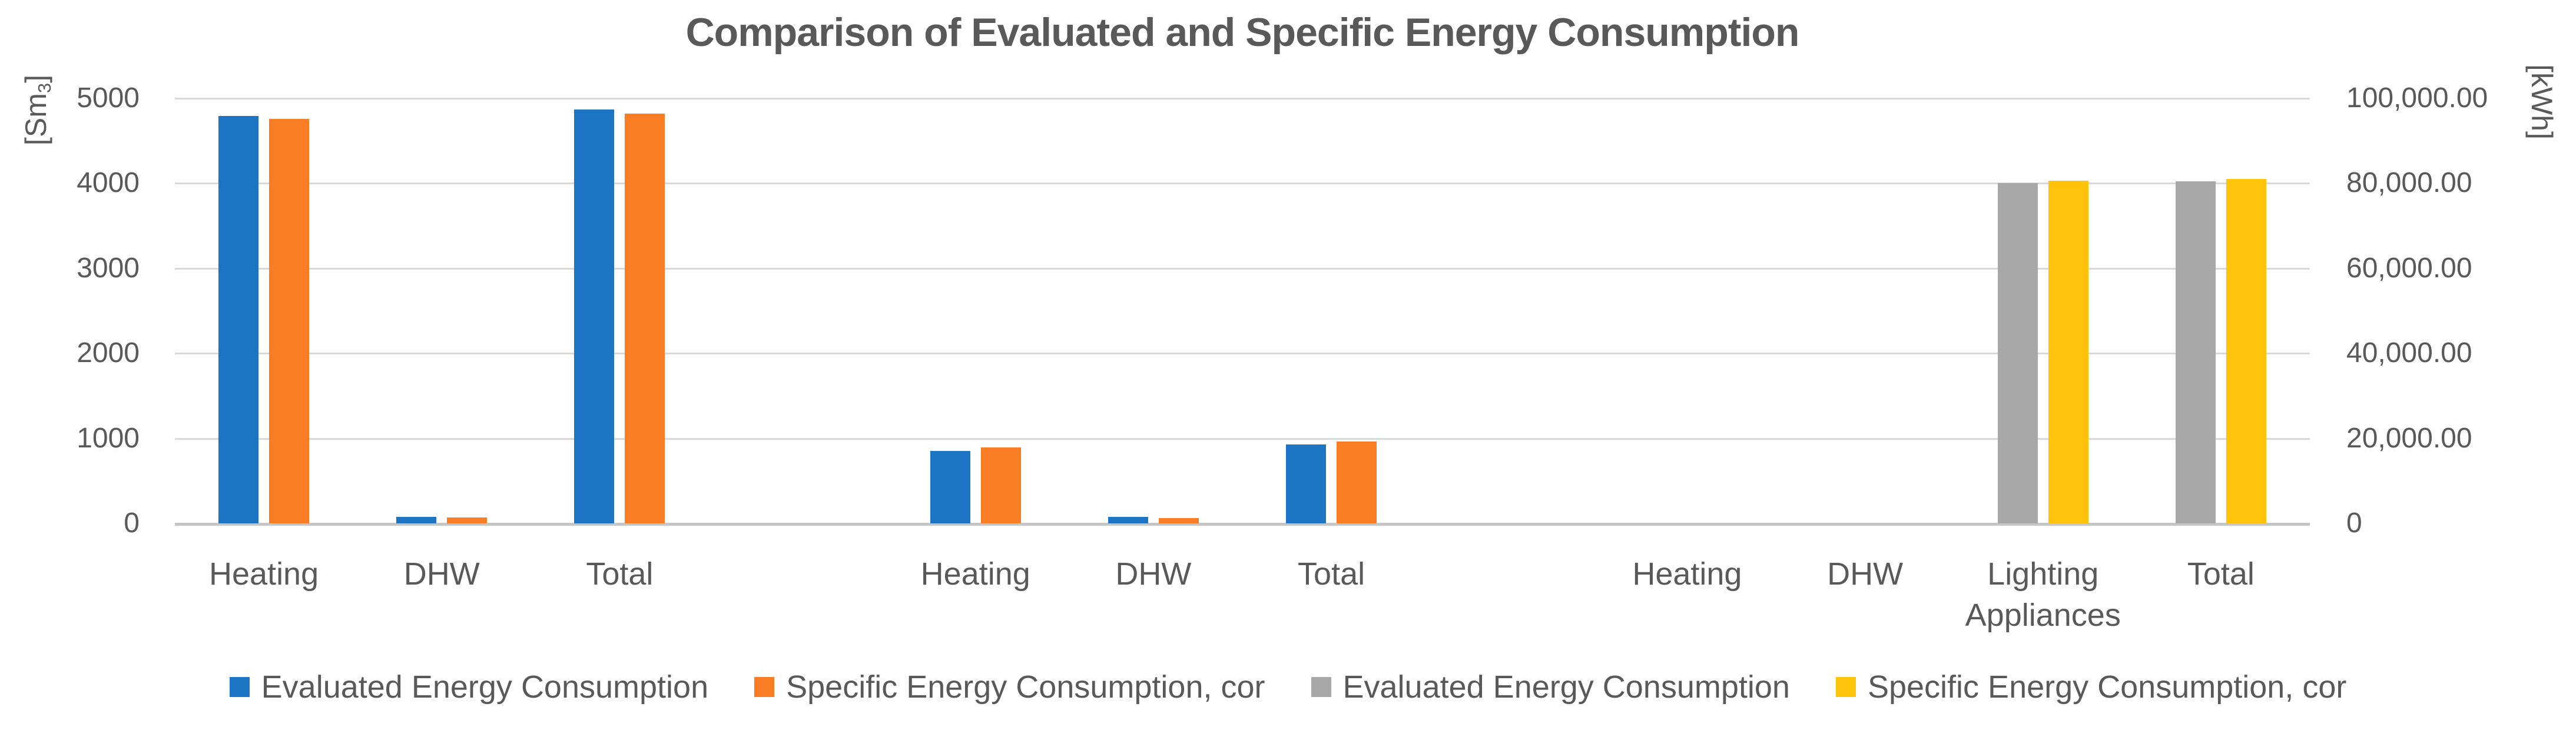 This screenshot has width=2576, height=730. I want to click on left-axis-tick: 5000, so click(108, 98).